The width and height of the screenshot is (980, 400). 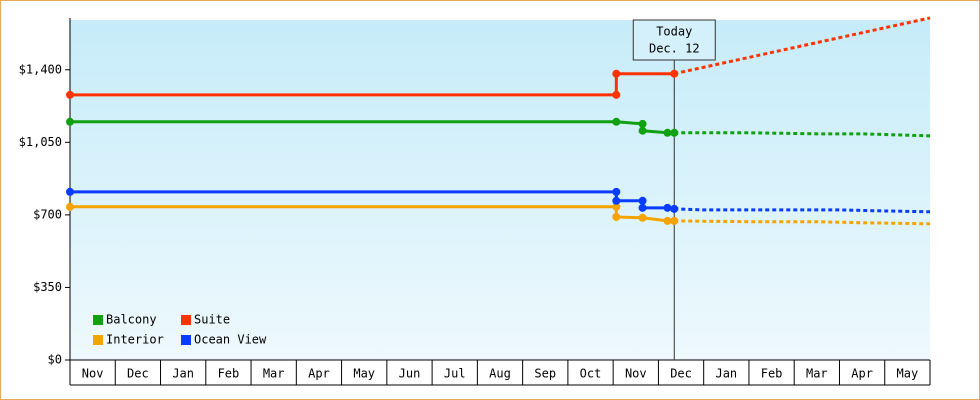 I want to click on legend-label: Balcony, so click(x=131, y=320).